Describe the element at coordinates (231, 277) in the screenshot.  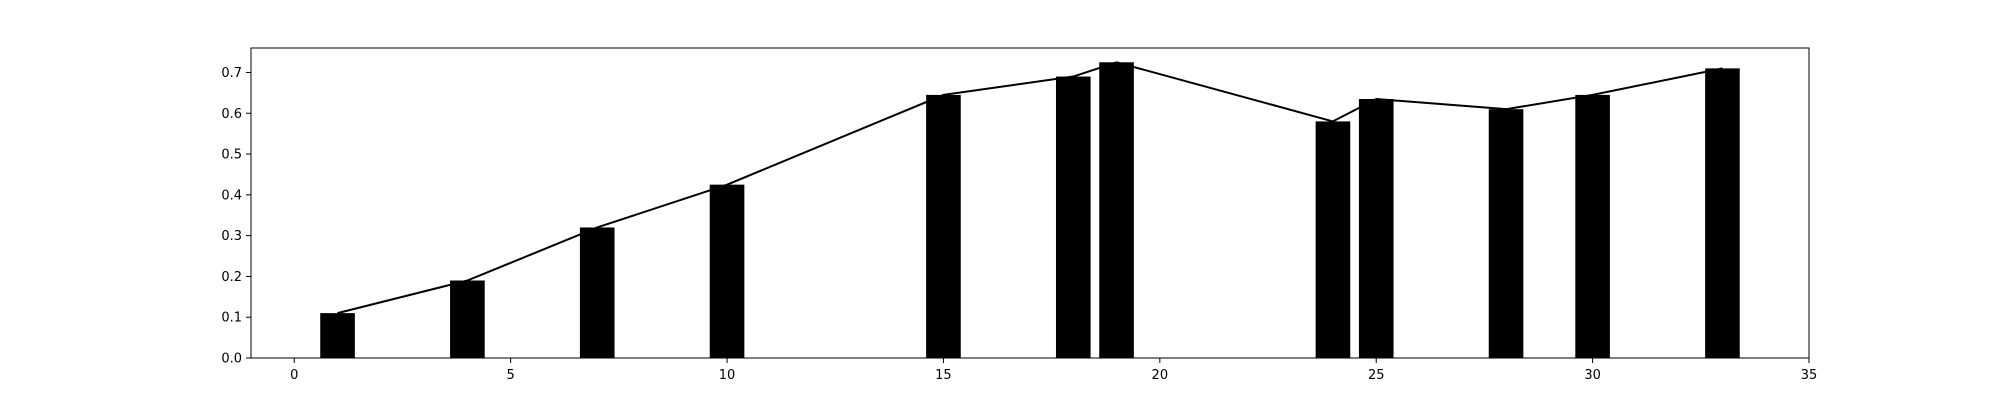
I see `y-tick-label-2: 0.2` at that location.